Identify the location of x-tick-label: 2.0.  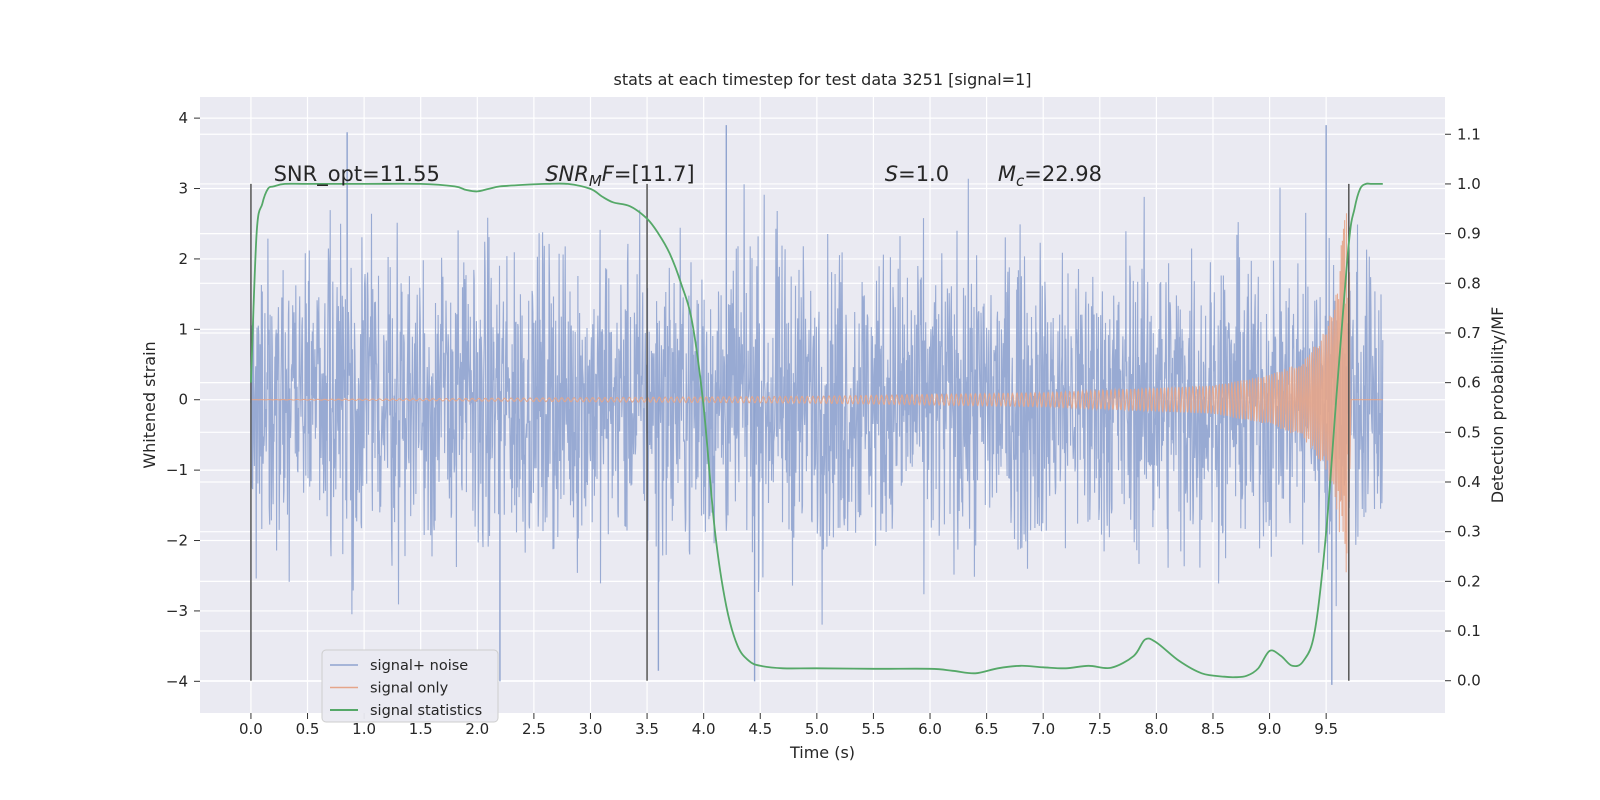
(477, 729).